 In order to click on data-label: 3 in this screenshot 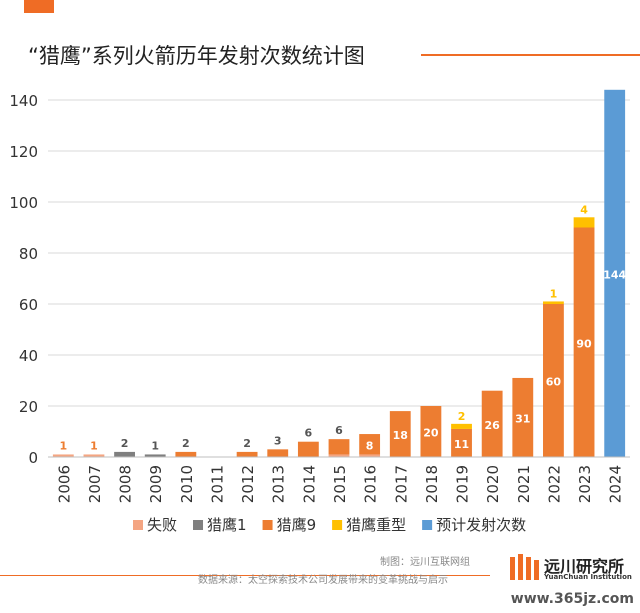, I will do `click(278, 440)`.